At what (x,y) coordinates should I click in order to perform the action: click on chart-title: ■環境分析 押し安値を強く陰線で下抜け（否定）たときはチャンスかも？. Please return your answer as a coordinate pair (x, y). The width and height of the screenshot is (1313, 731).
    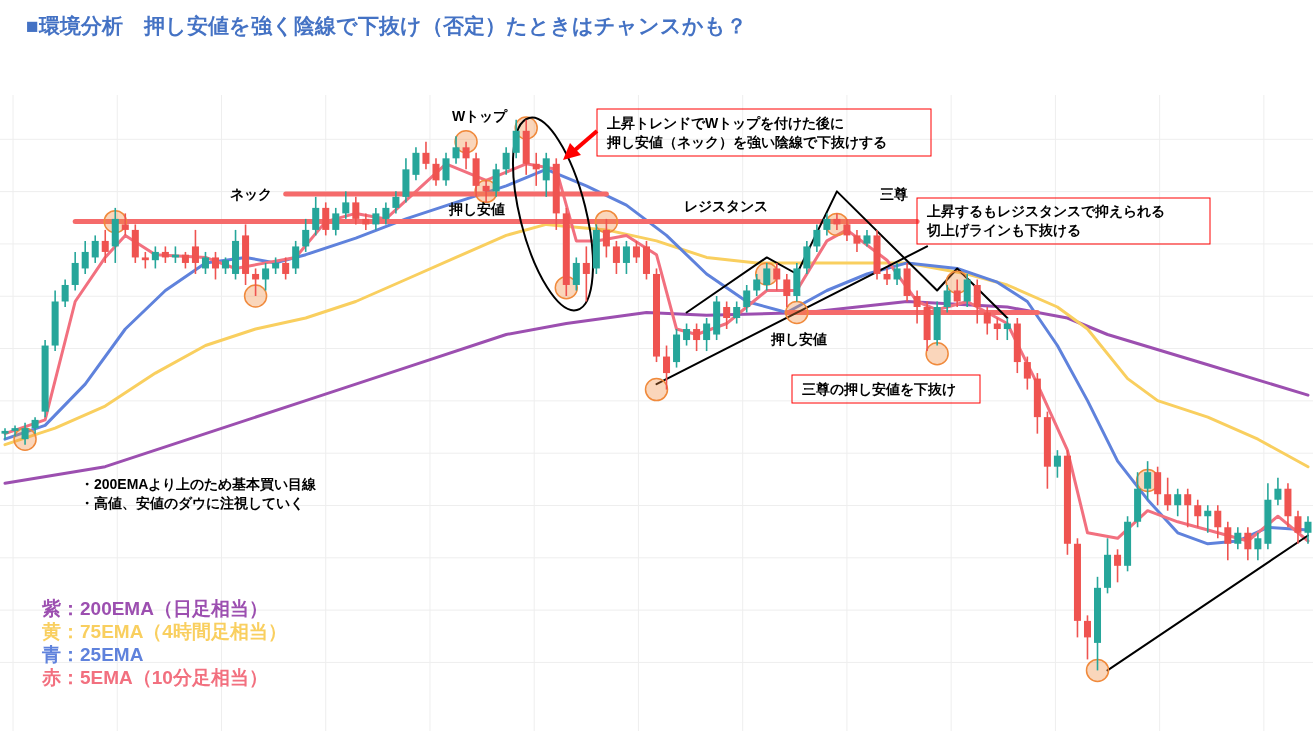
    Looking at the image, I should click on (386, 26).